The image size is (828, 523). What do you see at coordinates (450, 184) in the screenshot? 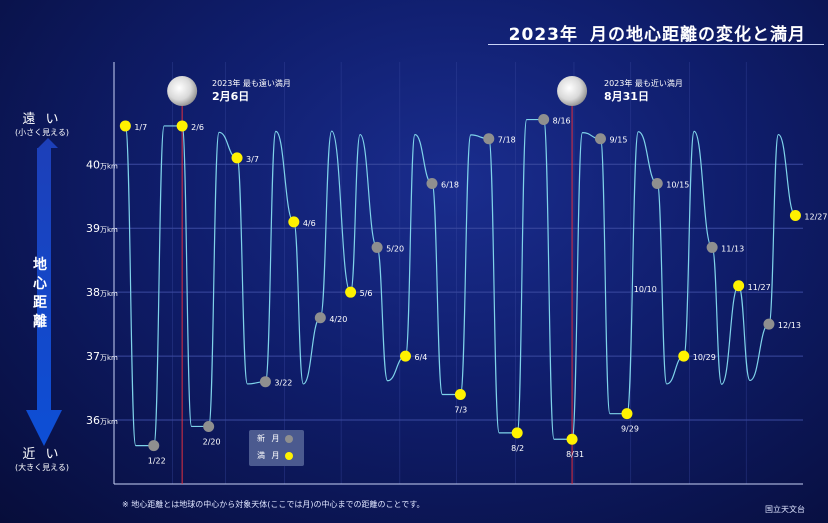
I see `point-label: 6/18` at bounding box center [450, 184].